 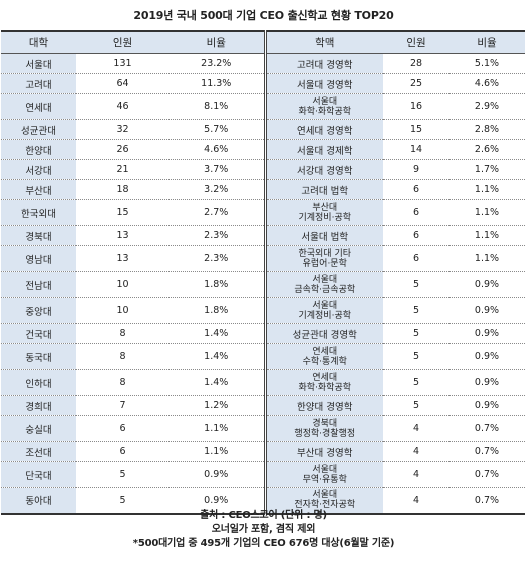 I want to click on table-row: 조선대 6 1.1% 부산대 경영학 4 0.7%, so click(x=263, y=451).